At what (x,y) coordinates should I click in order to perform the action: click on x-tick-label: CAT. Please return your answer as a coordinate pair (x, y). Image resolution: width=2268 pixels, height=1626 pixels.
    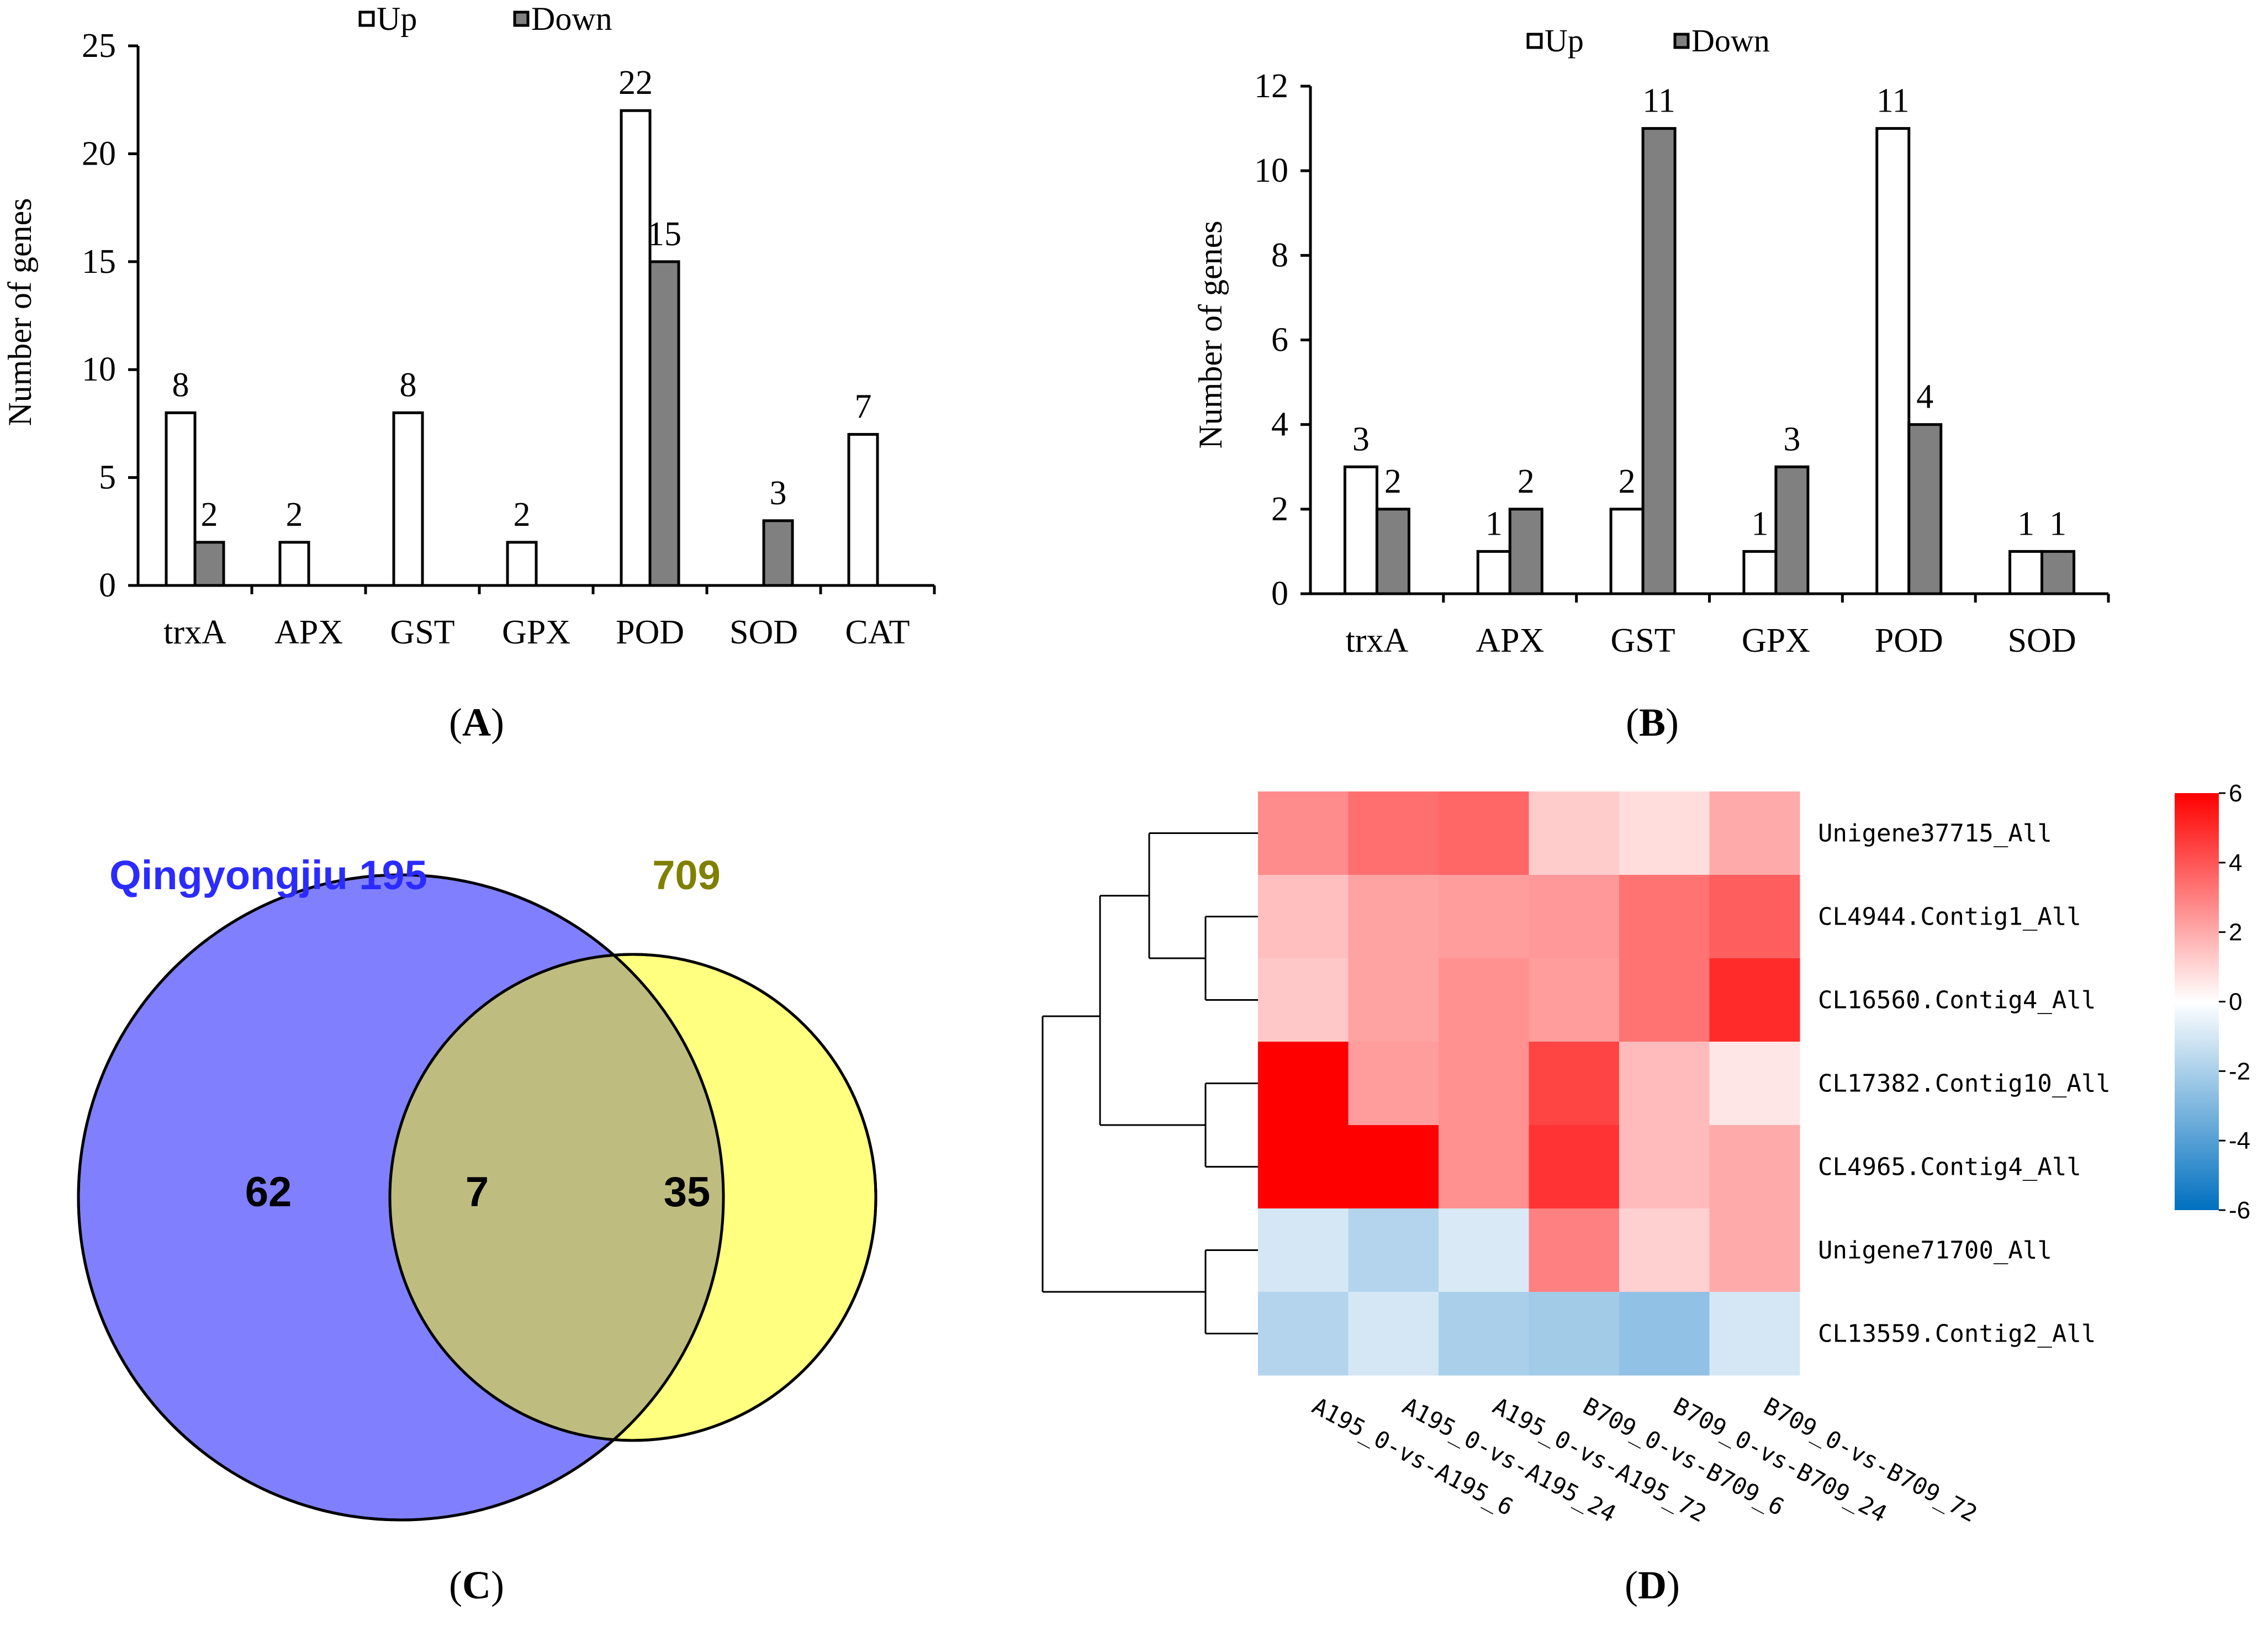
    Looking at the image, I should click on (877, 632).